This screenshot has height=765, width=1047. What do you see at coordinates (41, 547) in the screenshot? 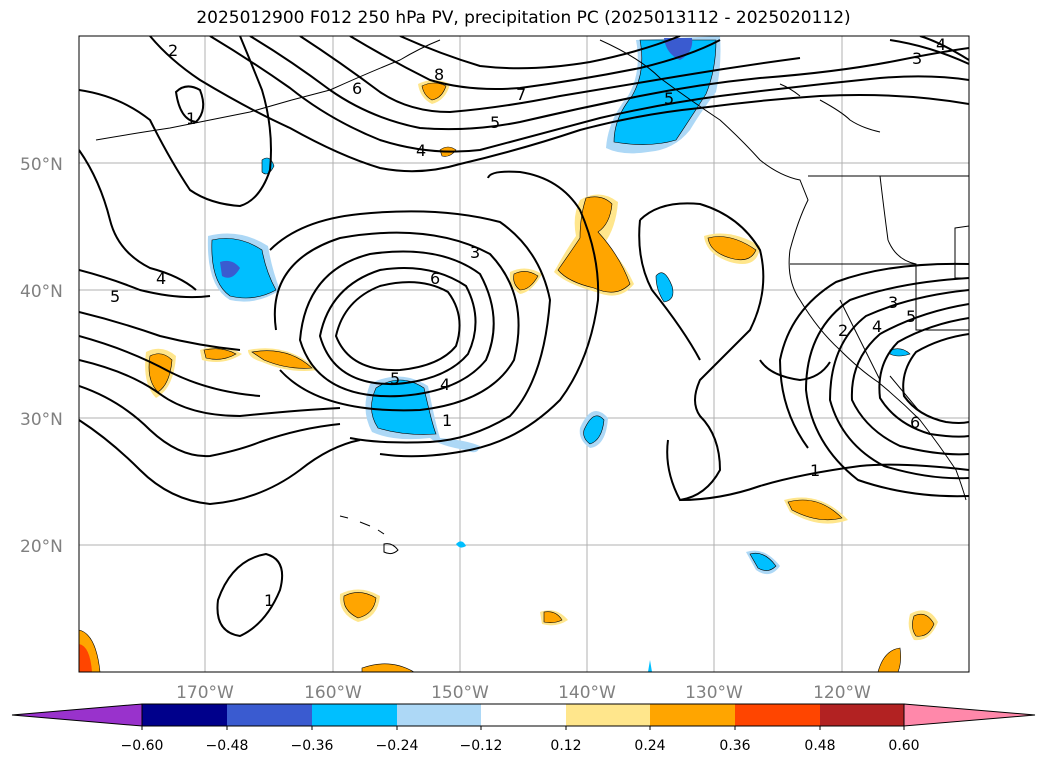
I see `lat-label: 20°N` at bounding box center [41, 547].